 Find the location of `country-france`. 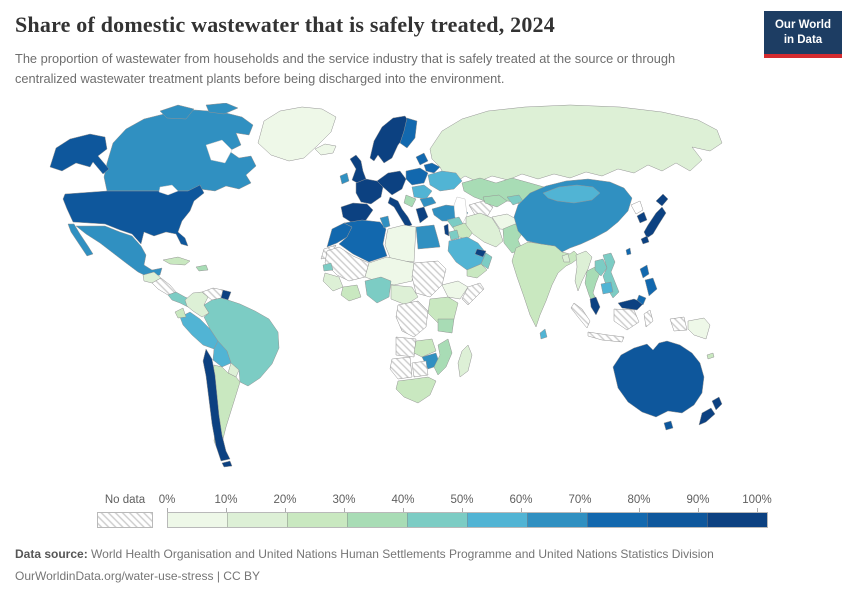

country-france is located at coordinates (369, 191).